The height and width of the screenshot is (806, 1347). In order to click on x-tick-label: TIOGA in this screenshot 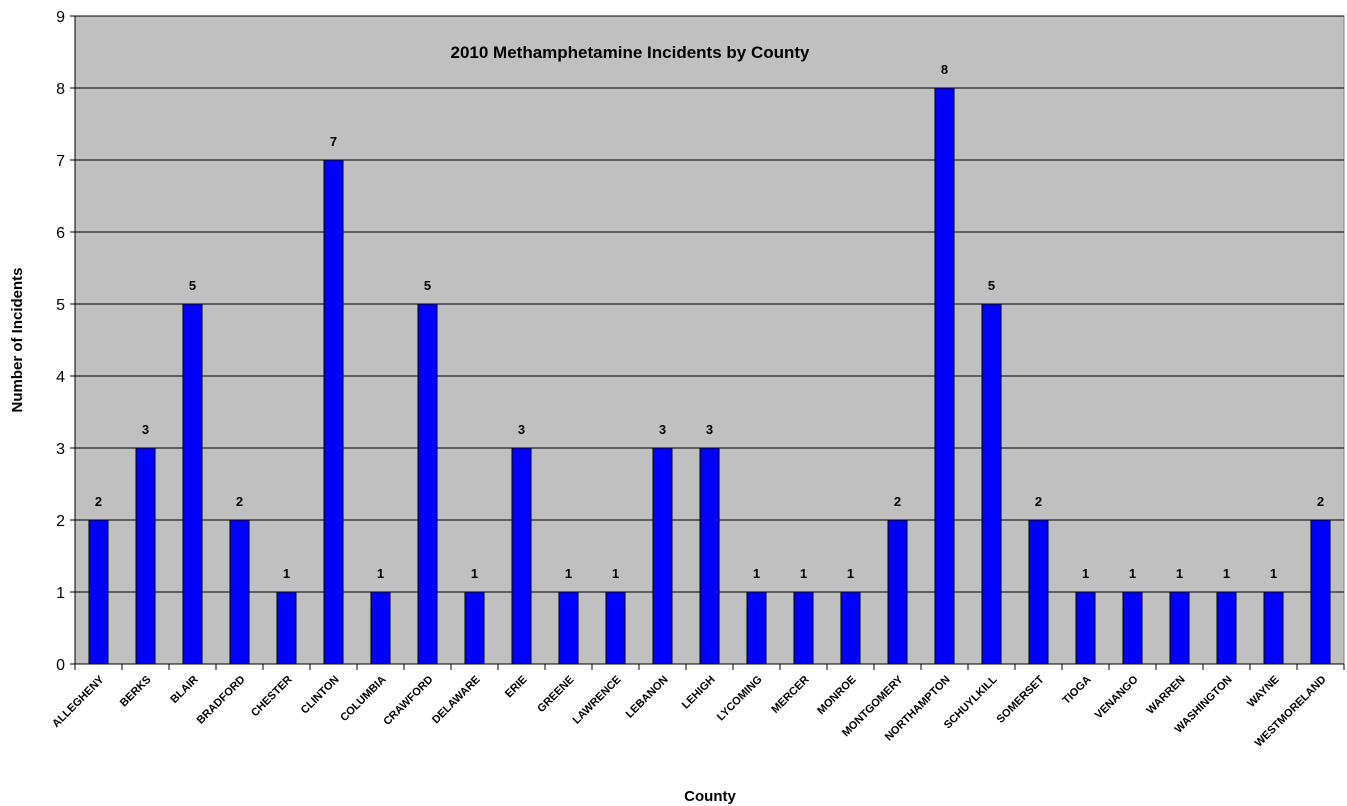, I will do `click(1076, 690)`.